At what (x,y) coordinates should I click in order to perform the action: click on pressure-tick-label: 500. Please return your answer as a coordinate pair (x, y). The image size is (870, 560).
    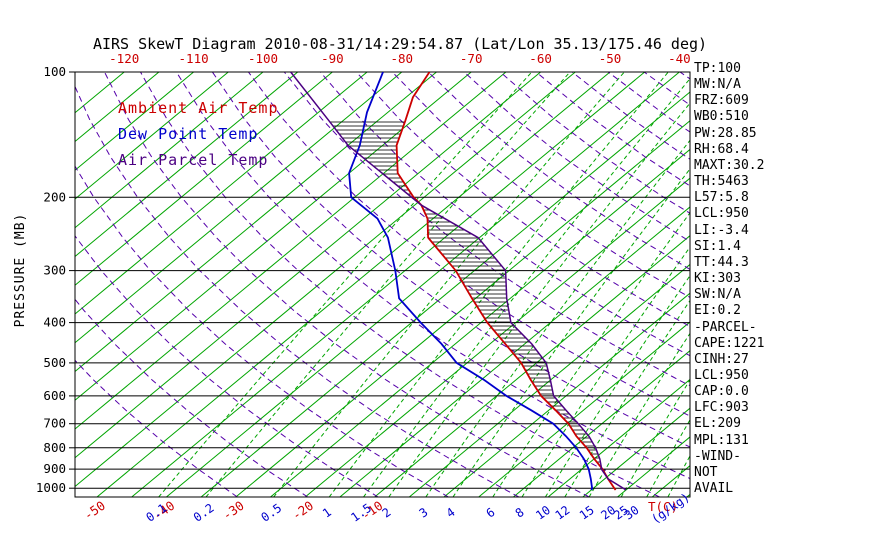
    Looking at the image, I should click on (54, 362).